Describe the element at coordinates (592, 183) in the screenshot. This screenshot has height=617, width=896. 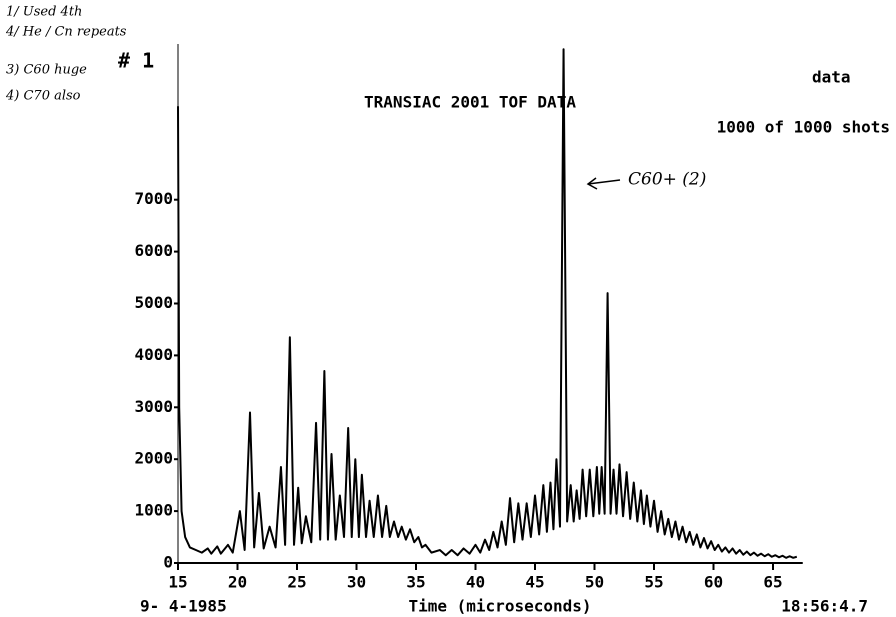
I see `arrow-head` at that location.